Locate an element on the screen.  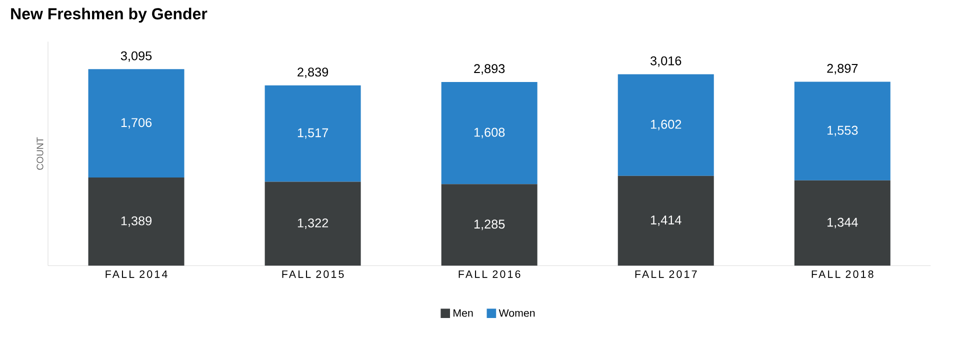
data-label: 1,414 is located at coordinates (666, 221).